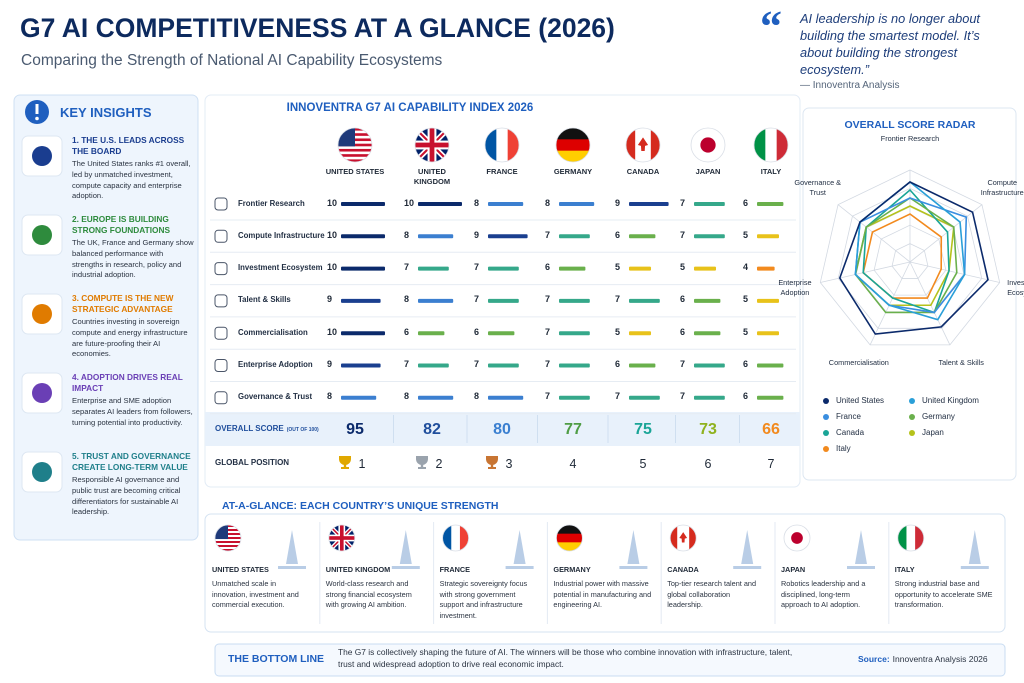 This screenshot has height=683, width=1024. What do you see at coordinates (302, 430) in the screenshot?
I see `overall-note: (OUT OF 100)` at bounding box center [302, 430].